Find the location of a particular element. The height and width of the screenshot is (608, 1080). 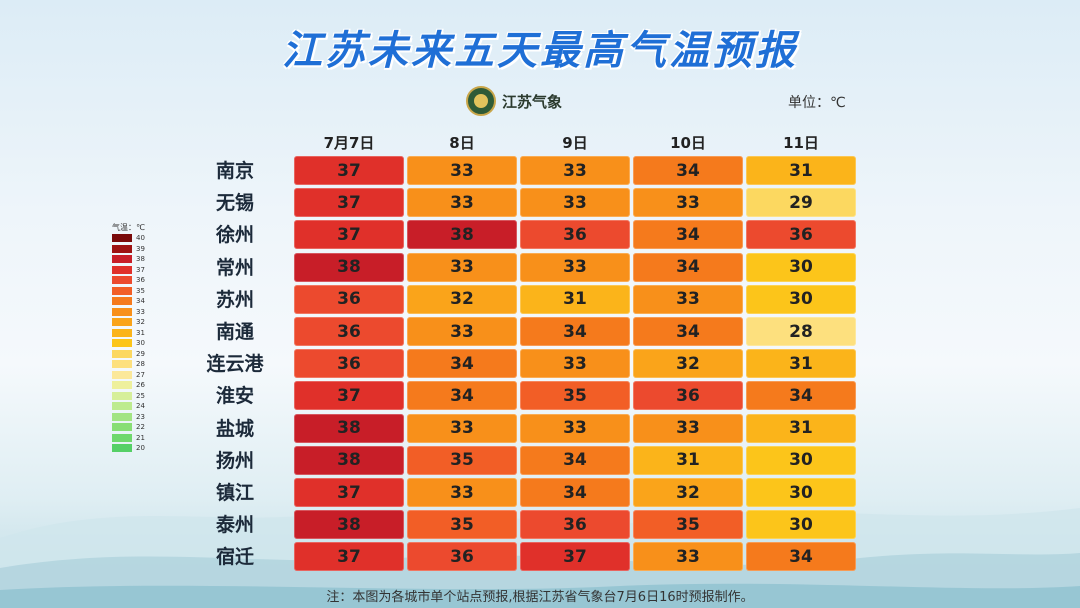

logo: 江苏气象 is located at coordinates (514, 101).